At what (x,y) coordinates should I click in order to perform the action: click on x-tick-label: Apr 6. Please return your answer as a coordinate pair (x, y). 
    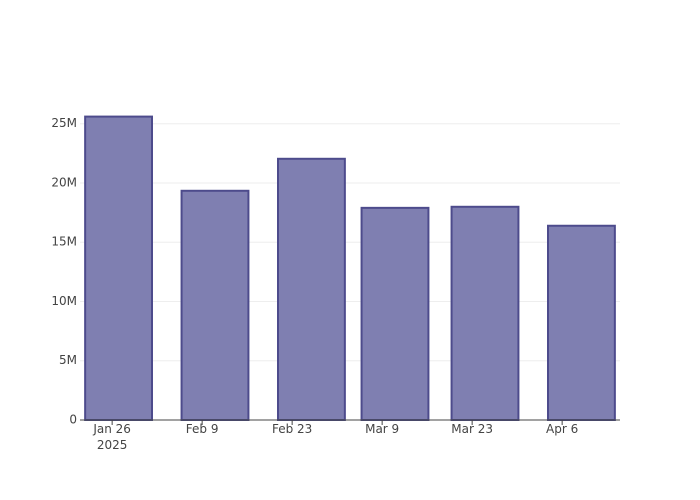
    Looking at the image, I should click on (562, 429).